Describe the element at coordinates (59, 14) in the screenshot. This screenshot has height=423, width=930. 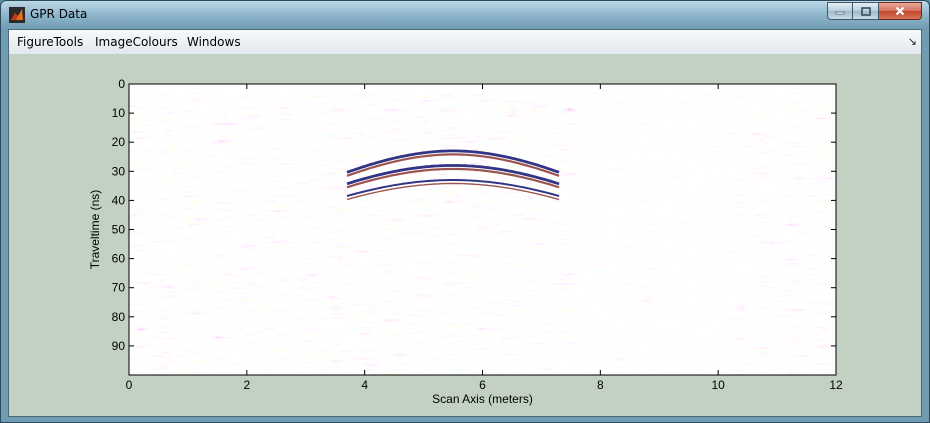
I see `window-title: GPR Data` at that location.